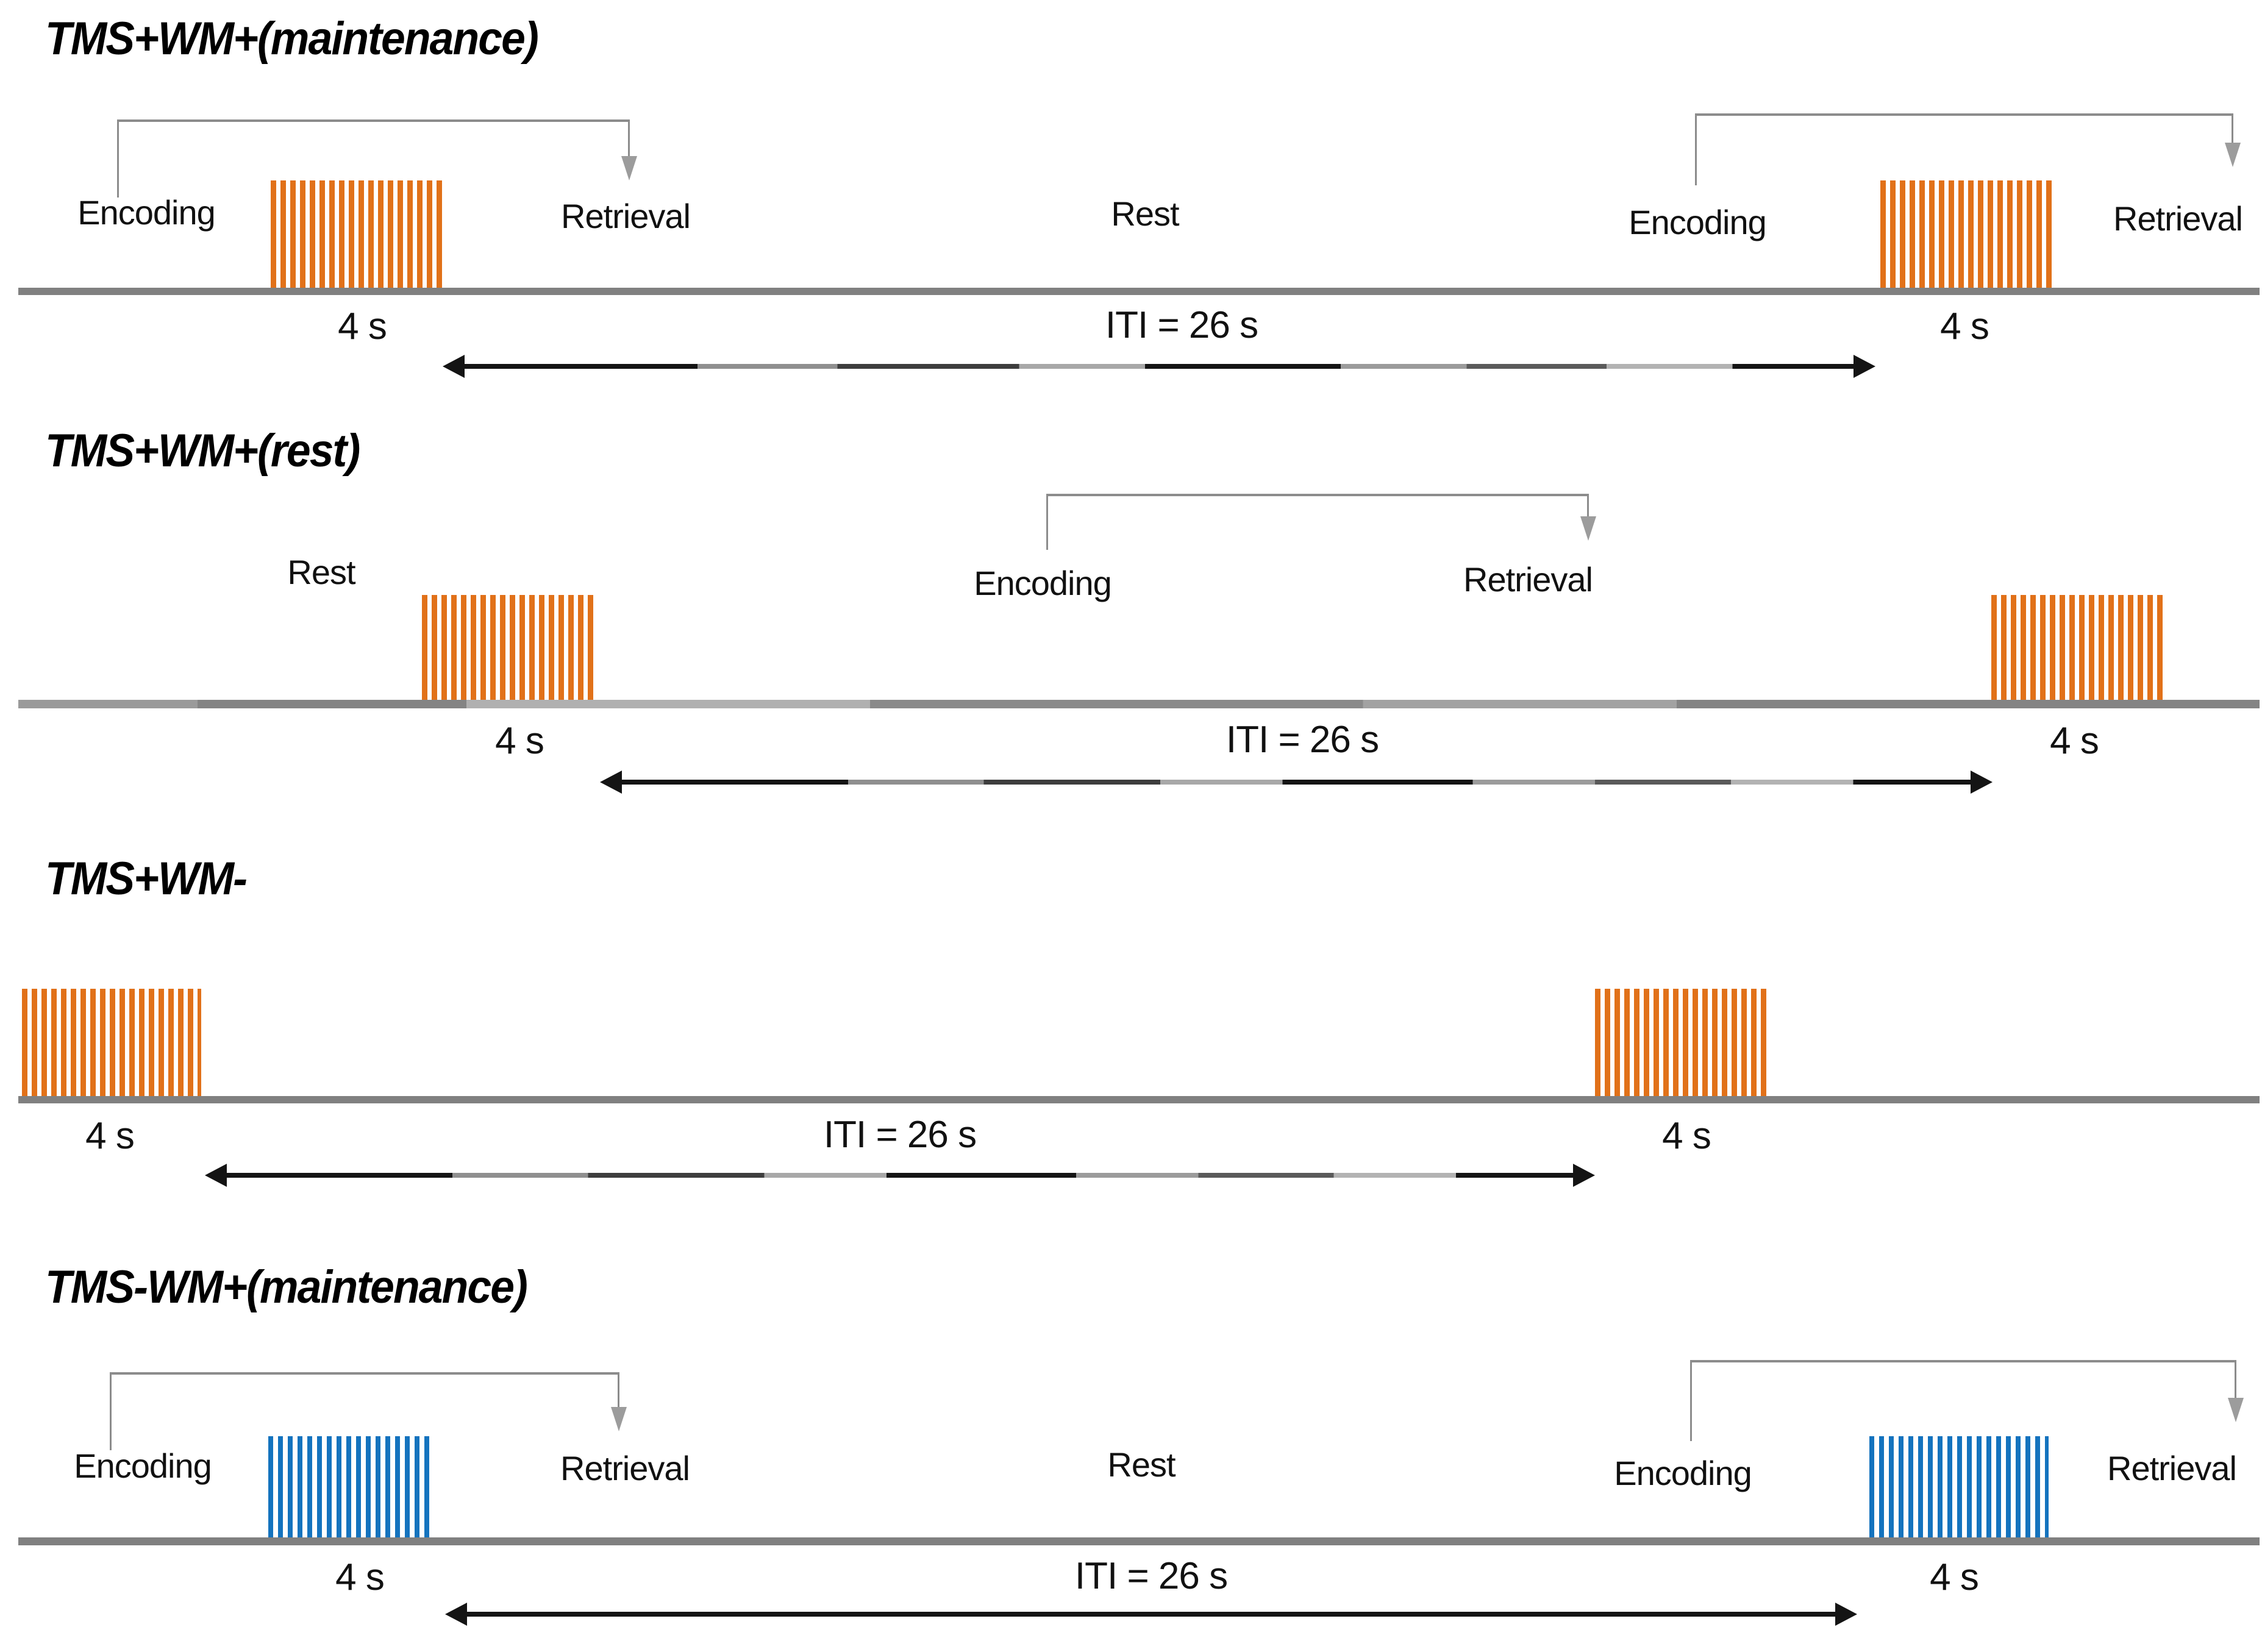 Image resolution: width=2262 pixels, height=1652 pixels. Describe the element at coordinates (286, 1287) in the screenshot. I see `condition-title: TMS-WM+(maintenance)` at that location.